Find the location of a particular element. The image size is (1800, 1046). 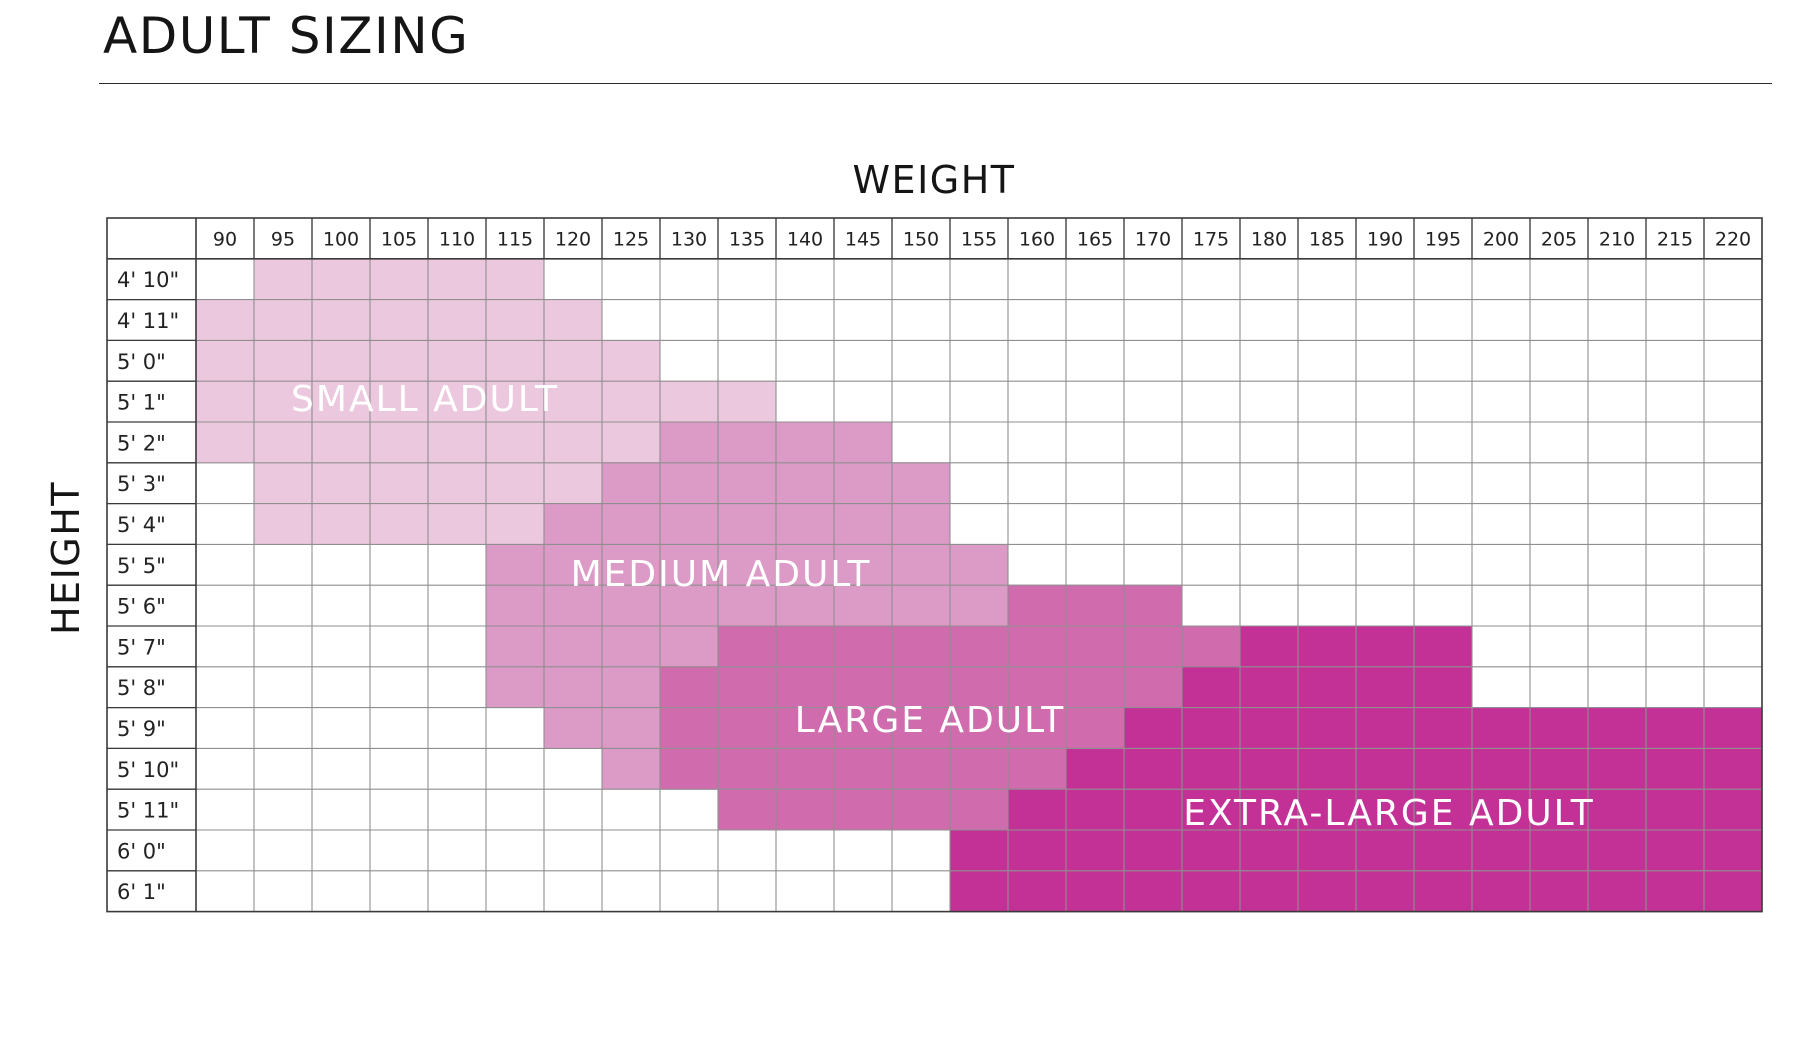

height-tick-label: 5' 4" is located at coordinates (141, 525).